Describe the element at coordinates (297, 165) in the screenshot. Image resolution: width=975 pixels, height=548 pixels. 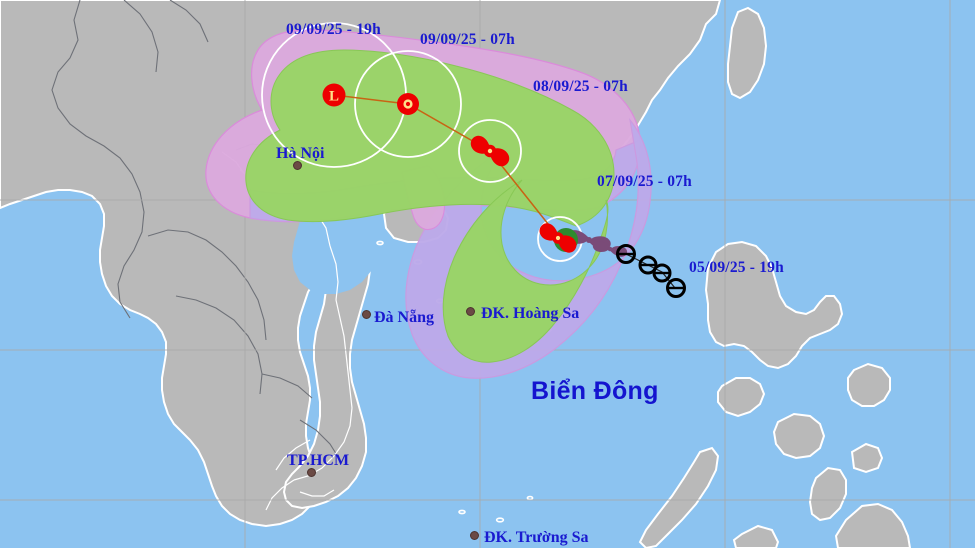
I see `city-dot-ha-noi` at that location.